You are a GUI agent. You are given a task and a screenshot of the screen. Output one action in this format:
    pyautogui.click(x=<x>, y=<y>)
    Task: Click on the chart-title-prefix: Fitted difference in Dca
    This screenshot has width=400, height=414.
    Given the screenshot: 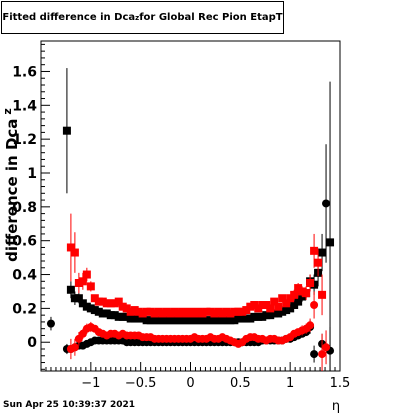 What is the action you would take?
    pyautogui.click(x=69, y=17)
    